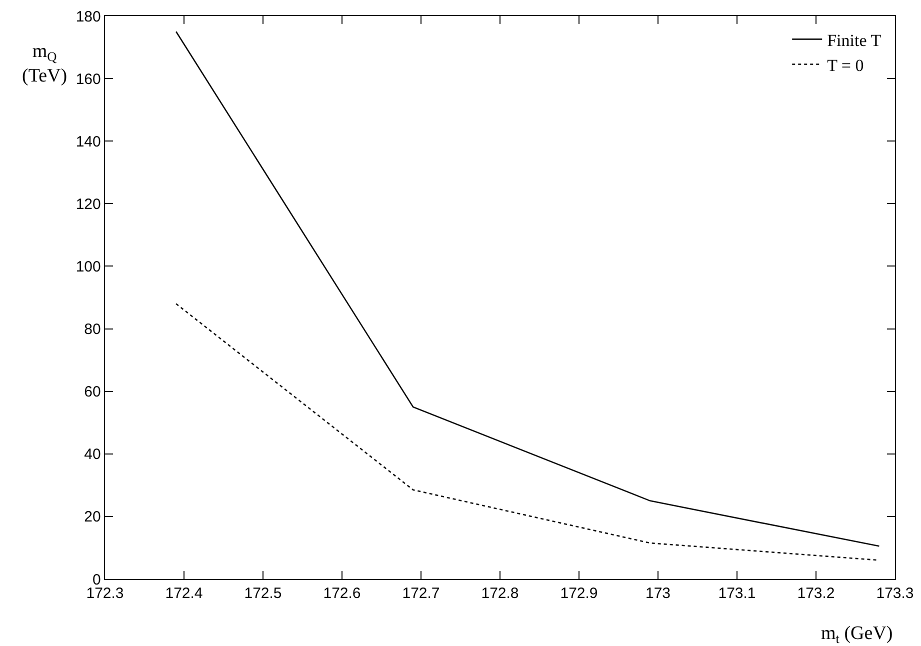  I want to click on y-tick-label: 180, so click(88, 17).